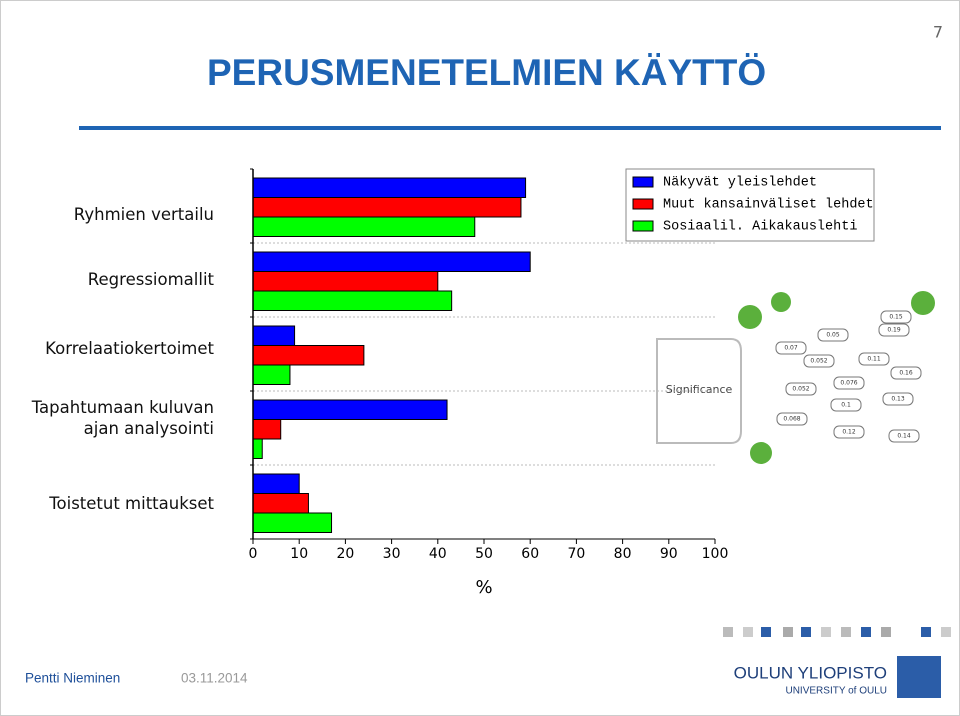  I want to click on tag-label: 0.05, so click(833, 335).